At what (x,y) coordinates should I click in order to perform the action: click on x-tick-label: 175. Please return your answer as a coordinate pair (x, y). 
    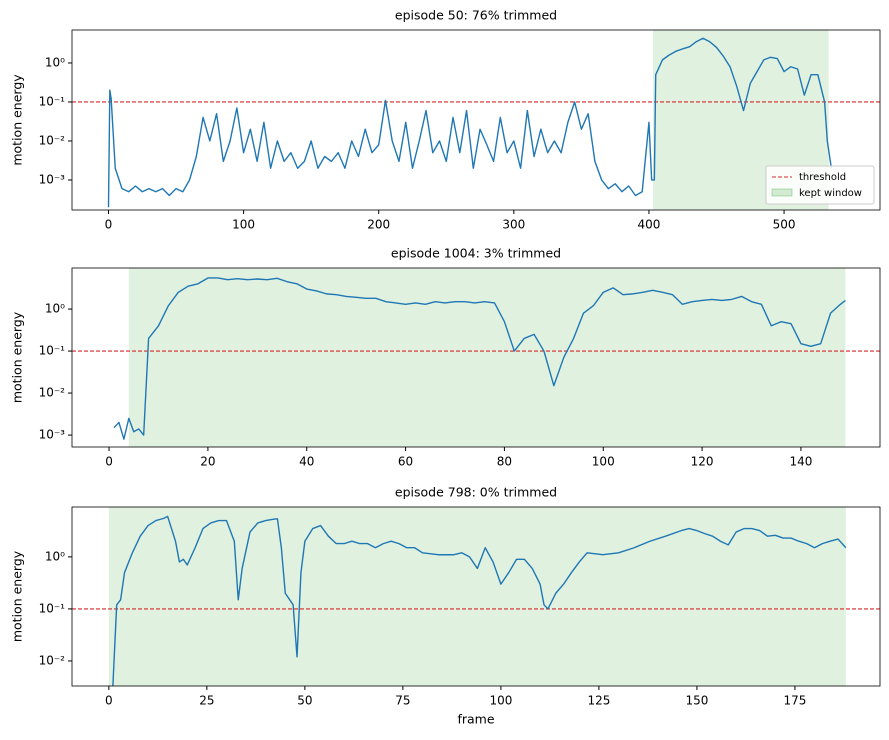
    Looking at the image, I should click on (794, 701).